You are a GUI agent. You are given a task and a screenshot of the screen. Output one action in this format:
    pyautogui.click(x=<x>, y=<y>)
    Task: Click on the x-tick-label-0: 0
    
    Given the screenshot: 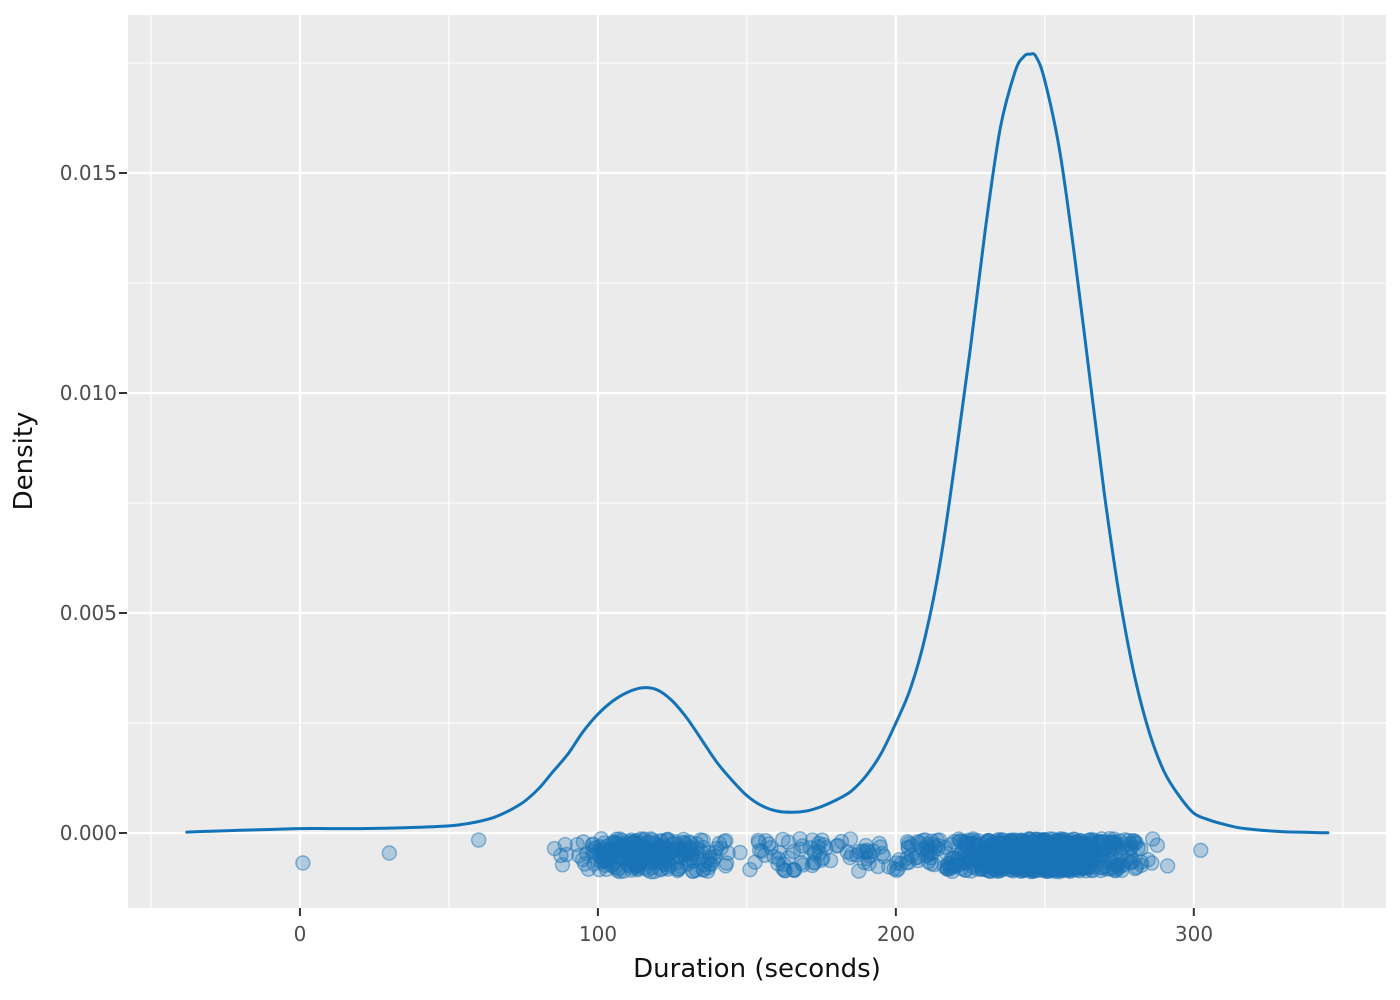 What is the action you would take?
    pyautogui.click(x=300, y=934)
    